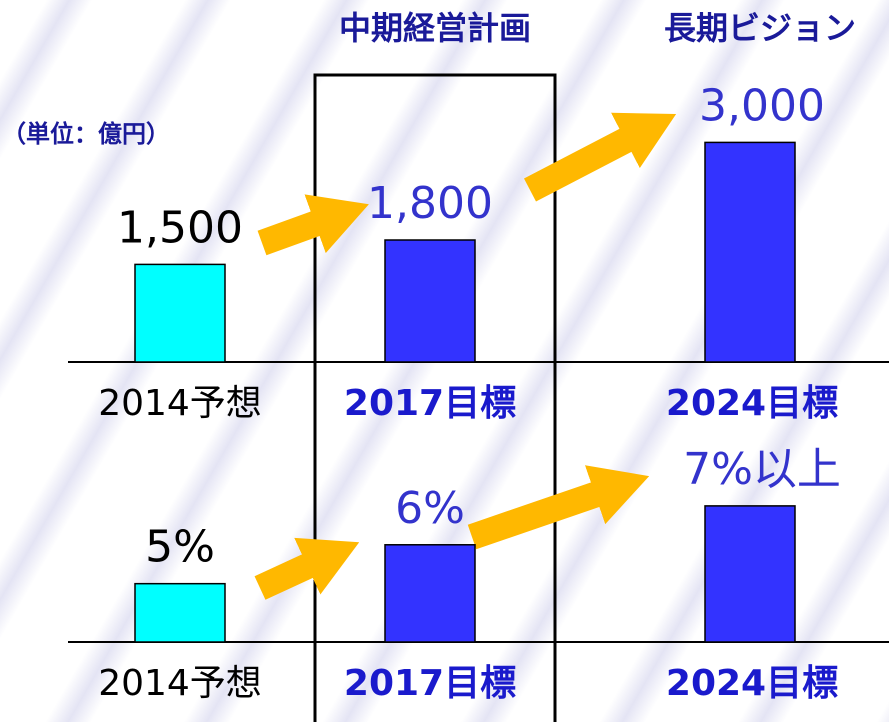 Image resolution: width=889 pixels, height=722 pixels. I want to click on header: 中期経営計画, so click(435, 28).